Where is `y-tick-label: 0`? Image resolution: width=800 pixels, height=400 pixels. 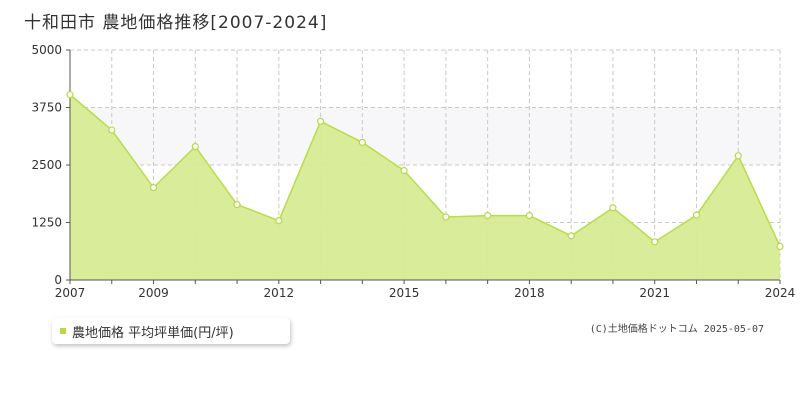
y-tick-label: 0 is located at coordinates (58, 280).